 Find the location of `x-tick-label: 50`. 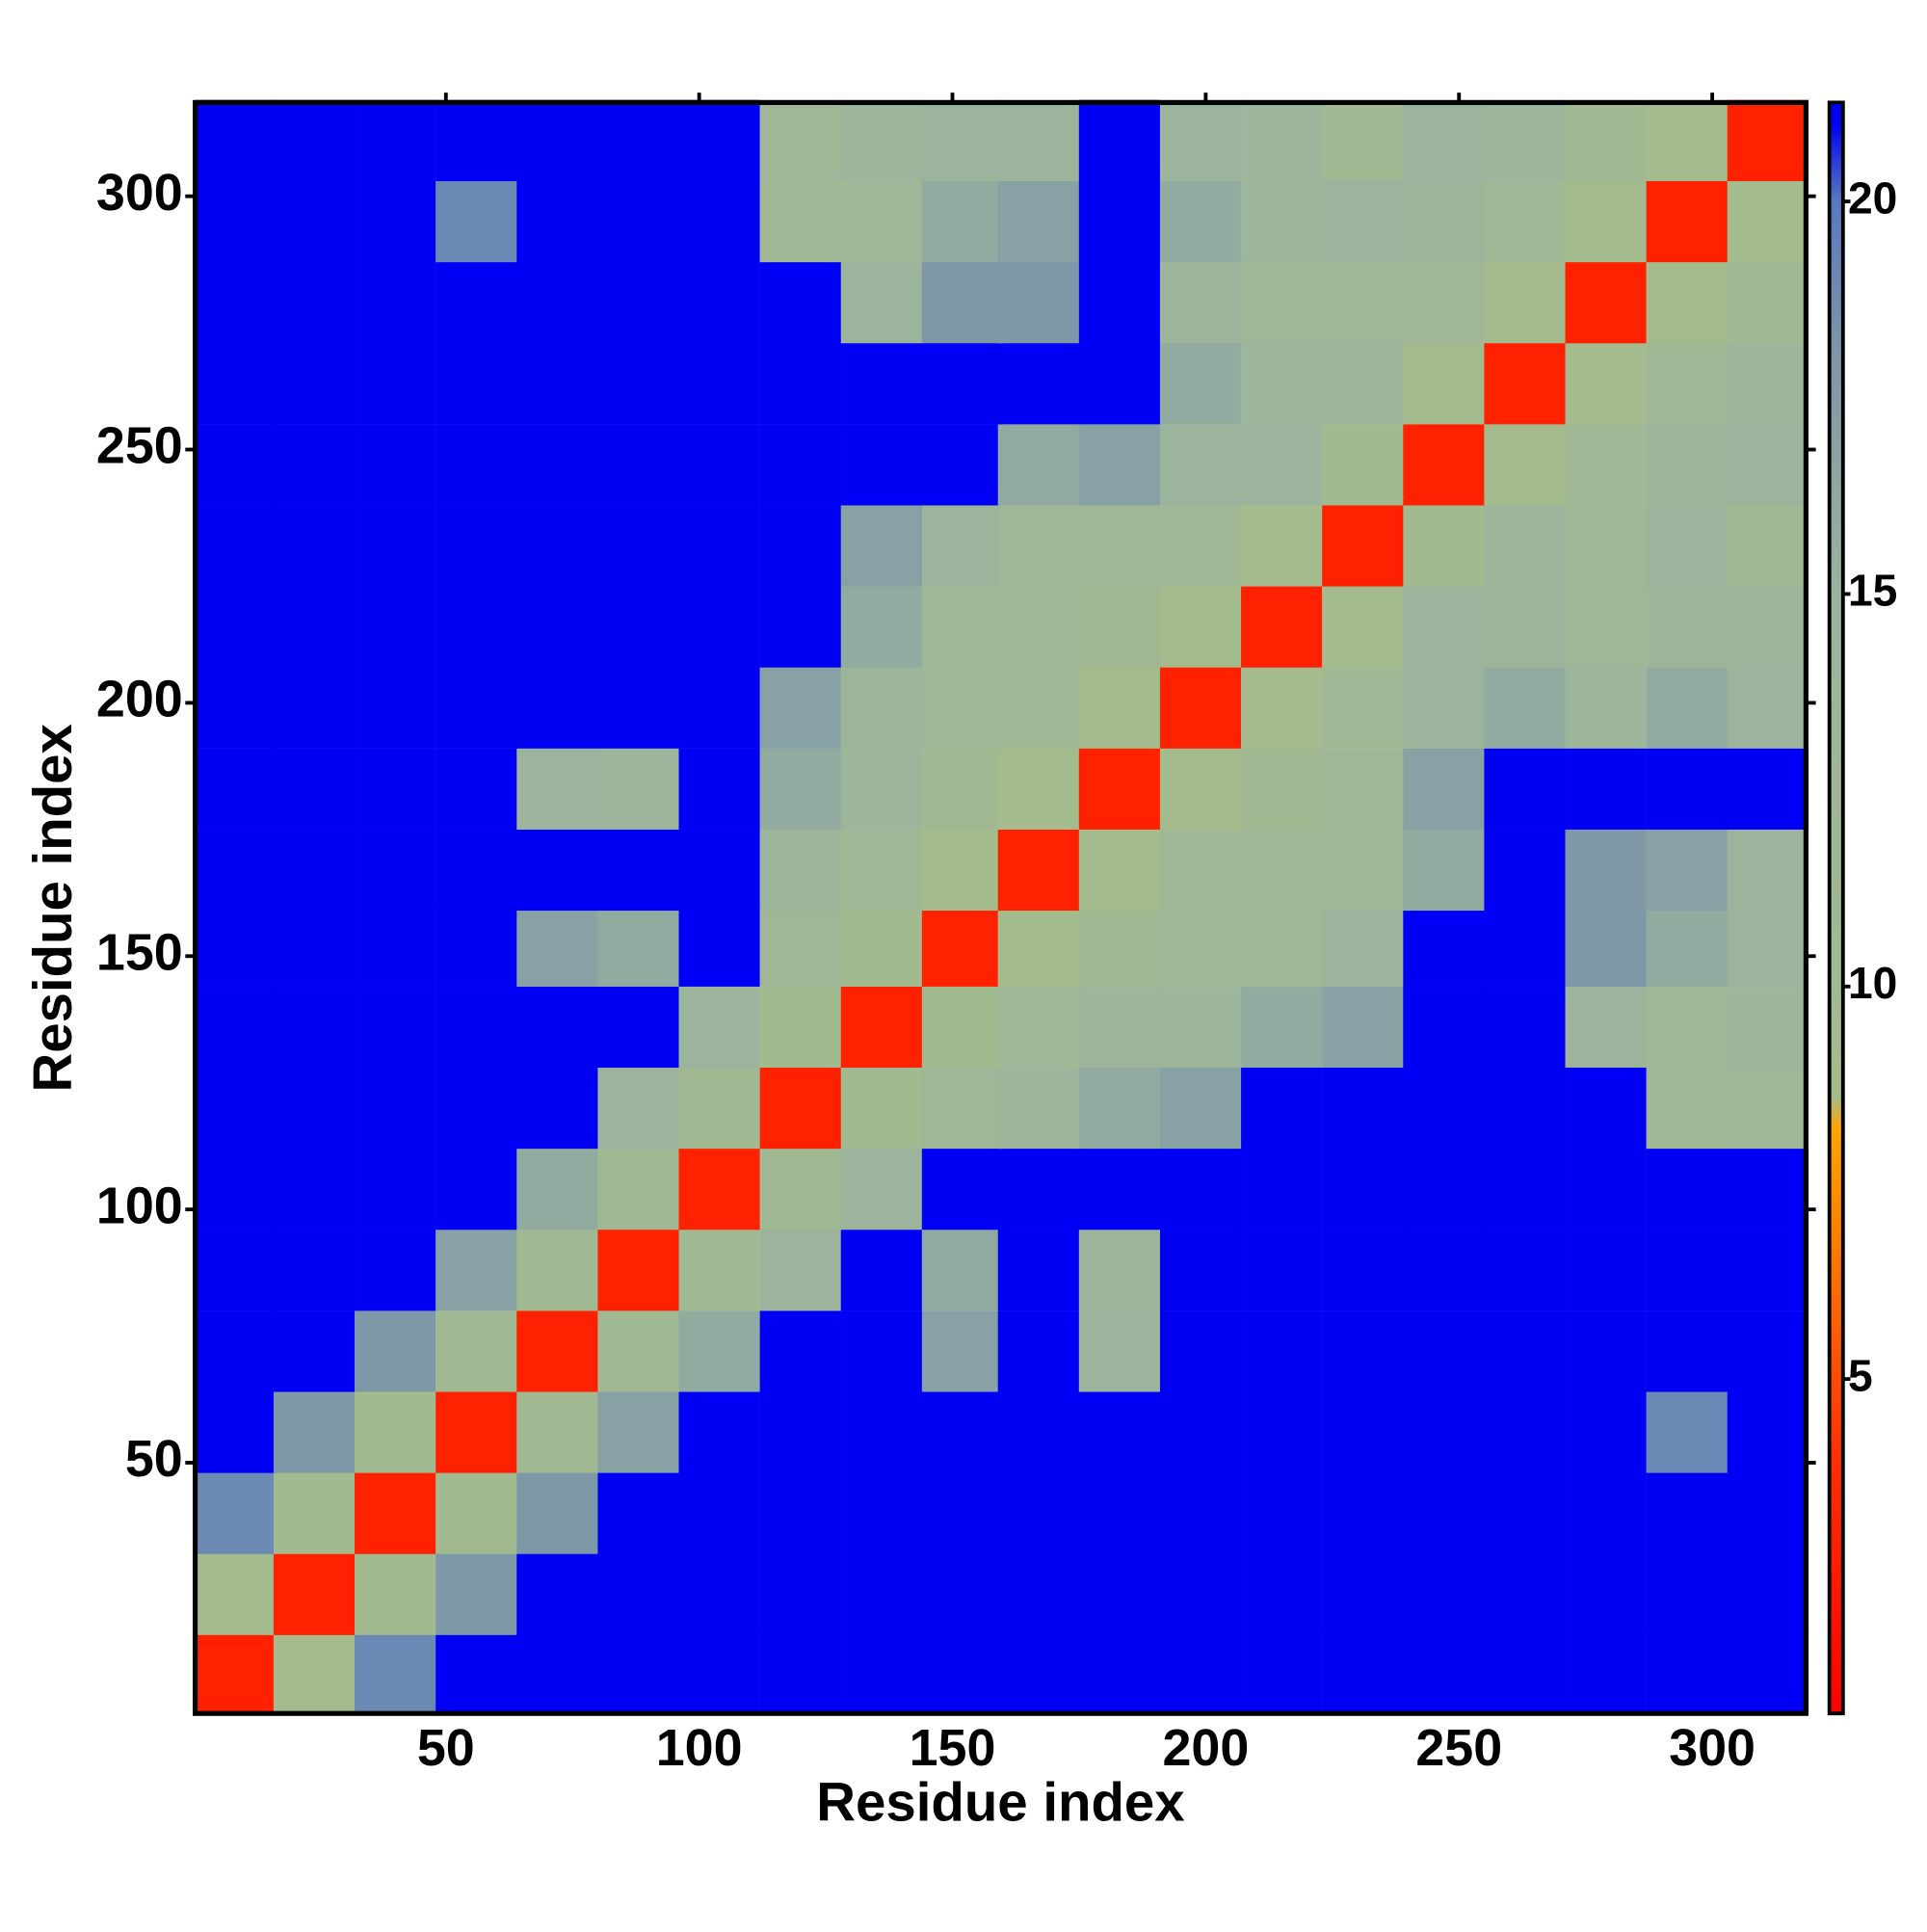

x-tick-label: 50 is located at coordinates (446, 1748).